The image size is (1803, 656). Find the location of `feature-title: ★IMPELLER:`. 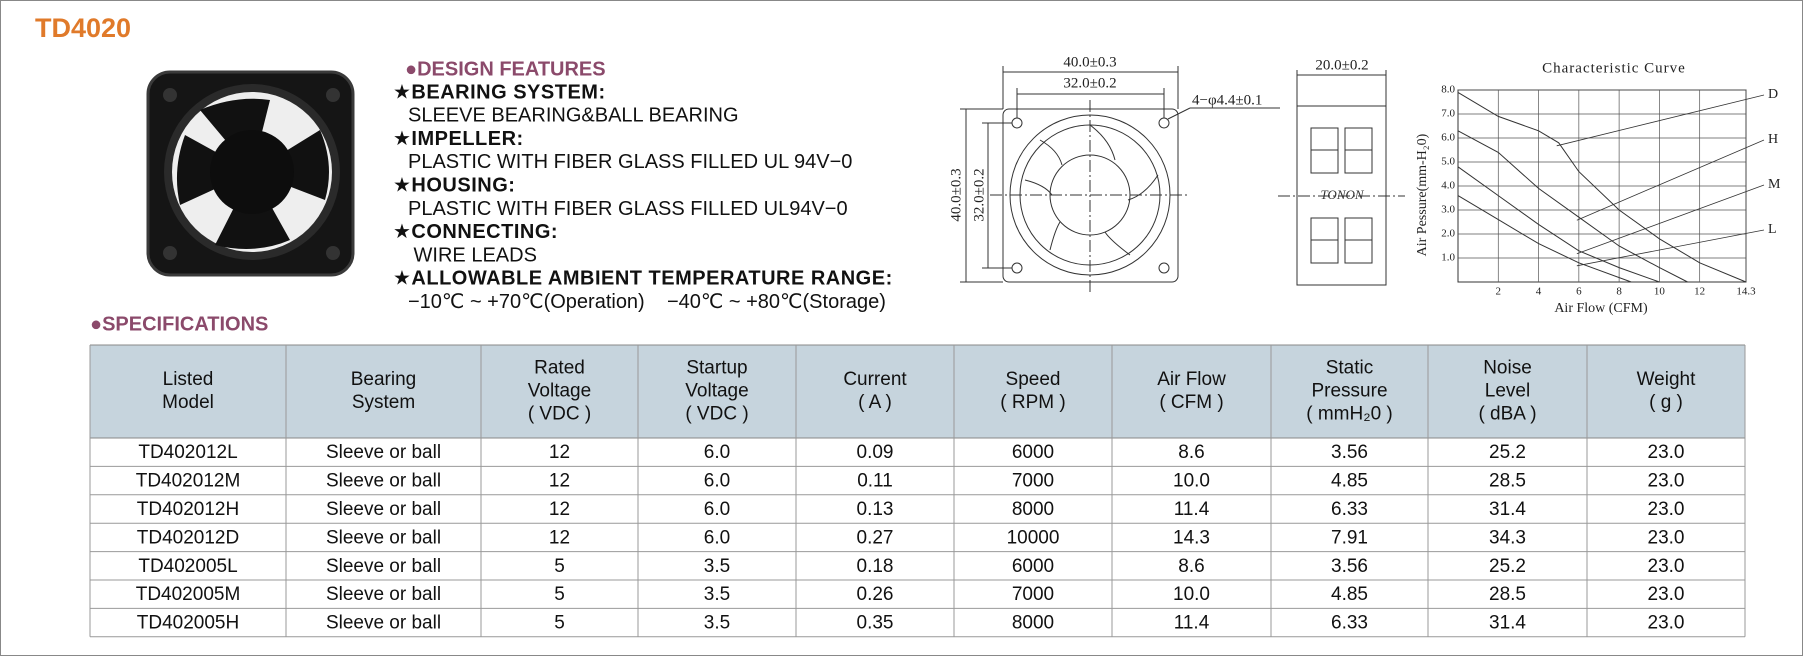

feature-title: ★IMPELLER: is located at coordinates (458, 139).